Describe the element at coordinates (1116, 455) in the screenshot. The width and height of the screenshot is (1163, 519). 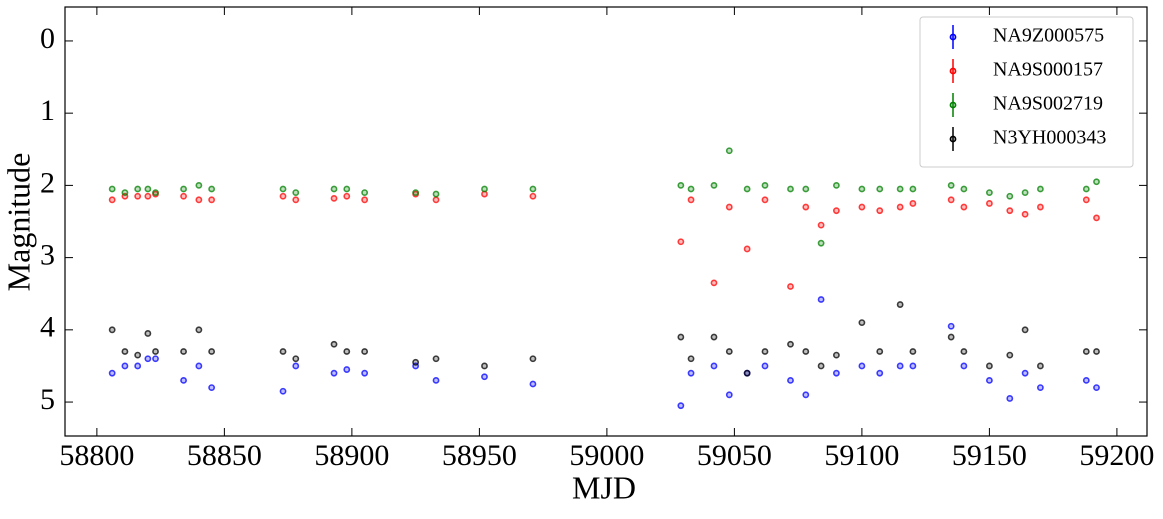
I see `x-tick-label: 59200` at that location.